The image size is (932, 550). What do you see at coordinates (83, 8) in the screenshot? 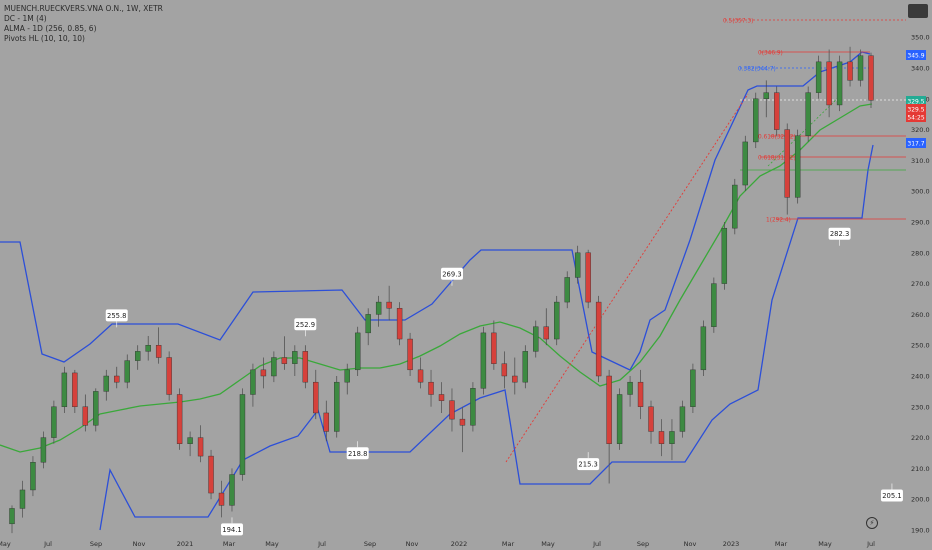
I see `legend-symbol: MUENCH.RUECKVERS.VNA O.N., 1W, XETR` at bounding box center [83, 8].